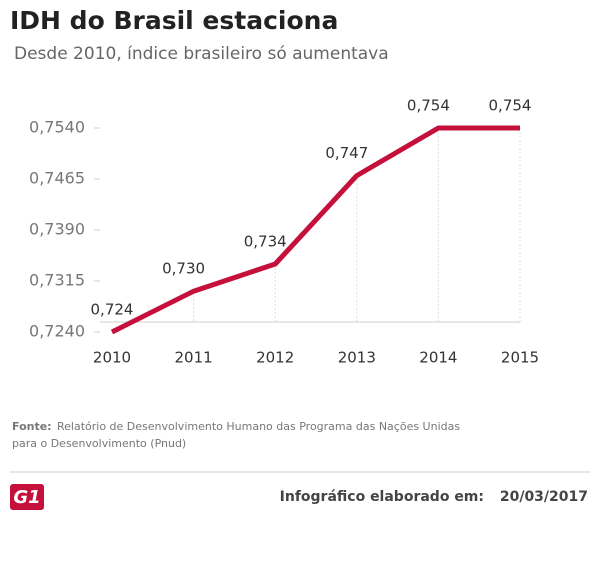 The height and width of the screenshot is (565, 600). Describe the element at coordinates (174, 20) in the screenshot. I see `chart-title: IDH do Brasil estaciona` at that location.